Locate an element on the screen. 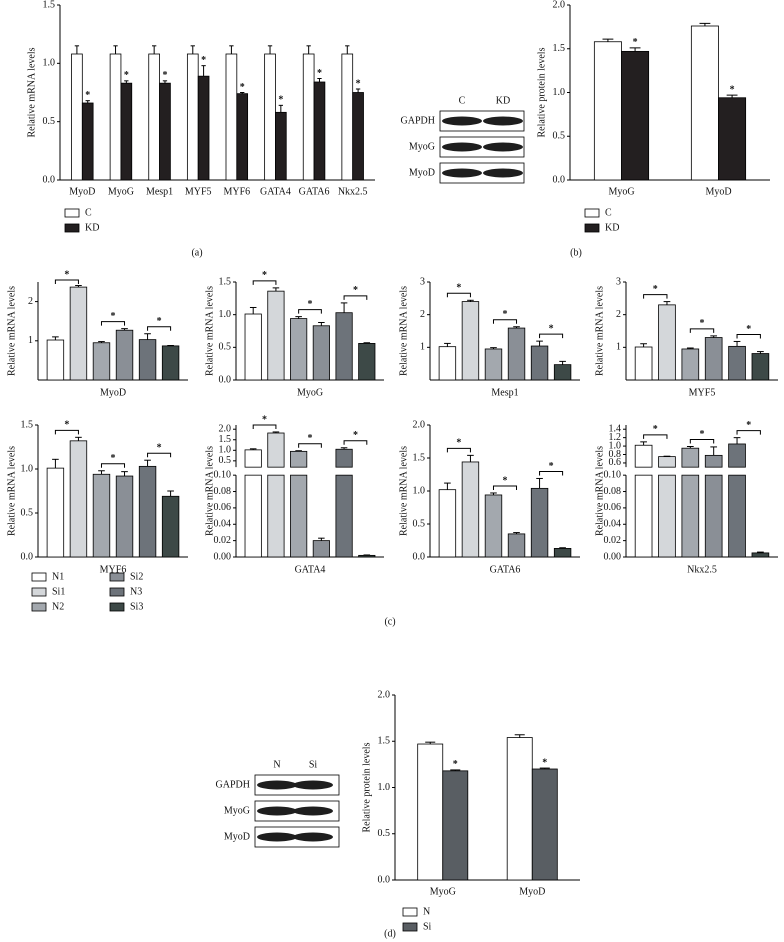 The image size is (784, 942). panel-label: (b) is located at coordinates (576, 252).